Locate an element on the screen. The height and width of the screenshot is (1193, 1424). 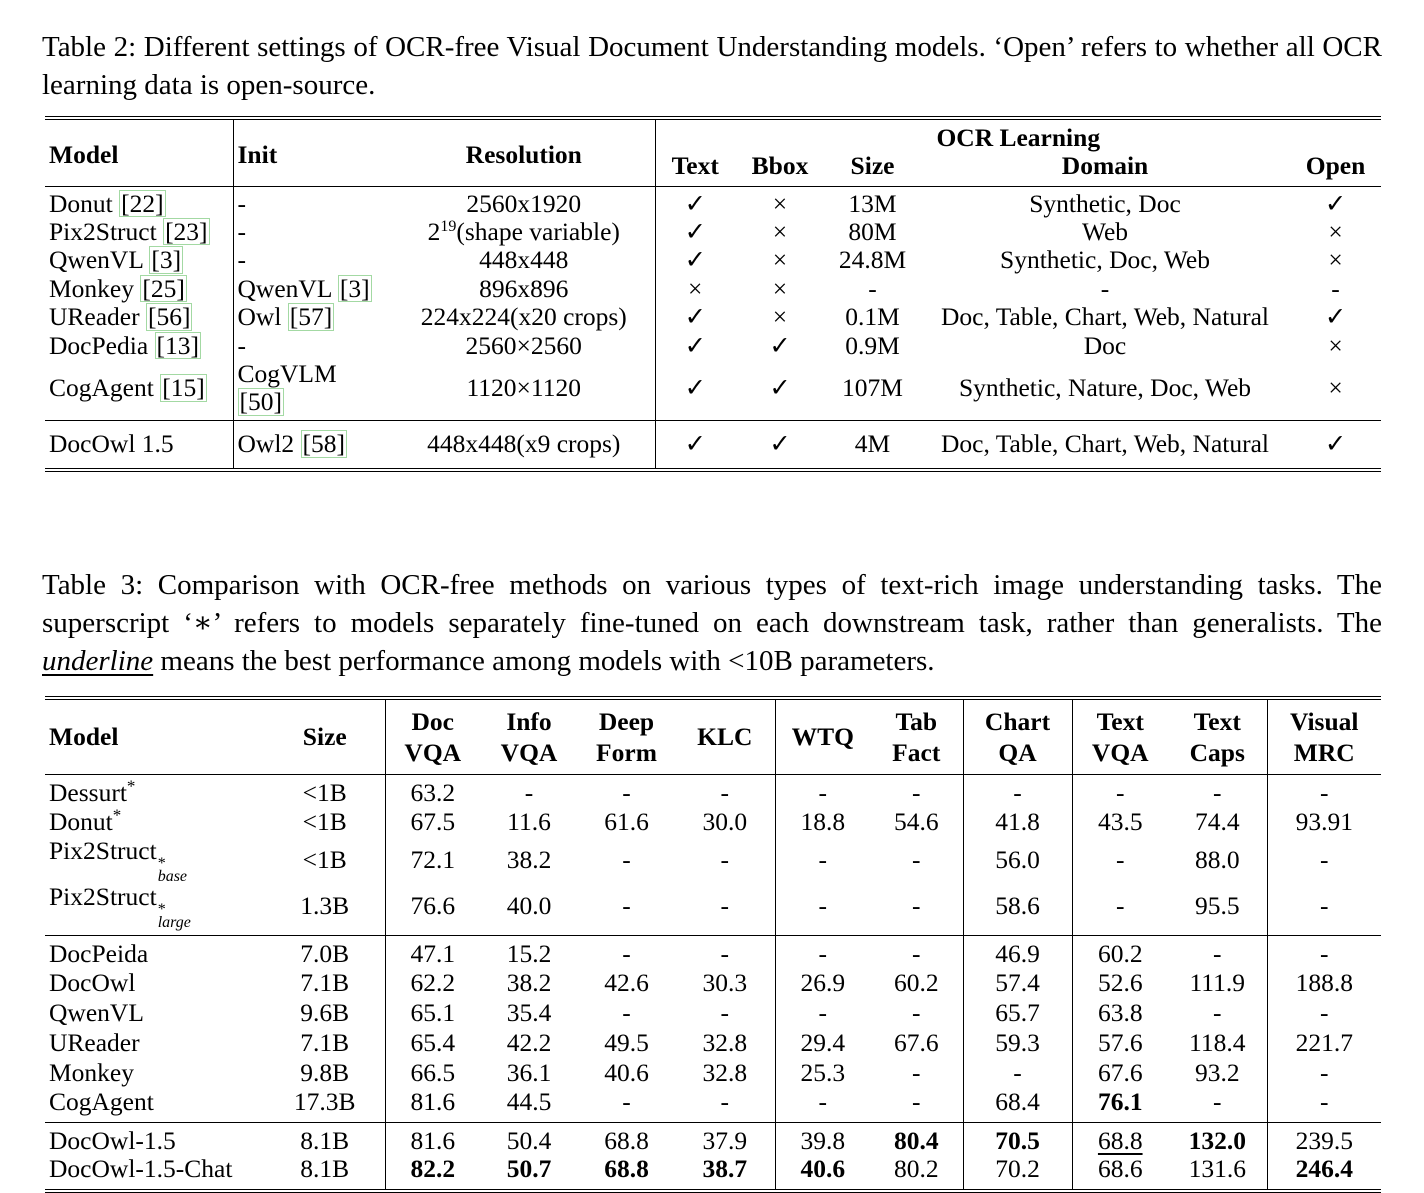
col-header-visual-mrc: Visual MRC is located at coordinates (1324, 736).